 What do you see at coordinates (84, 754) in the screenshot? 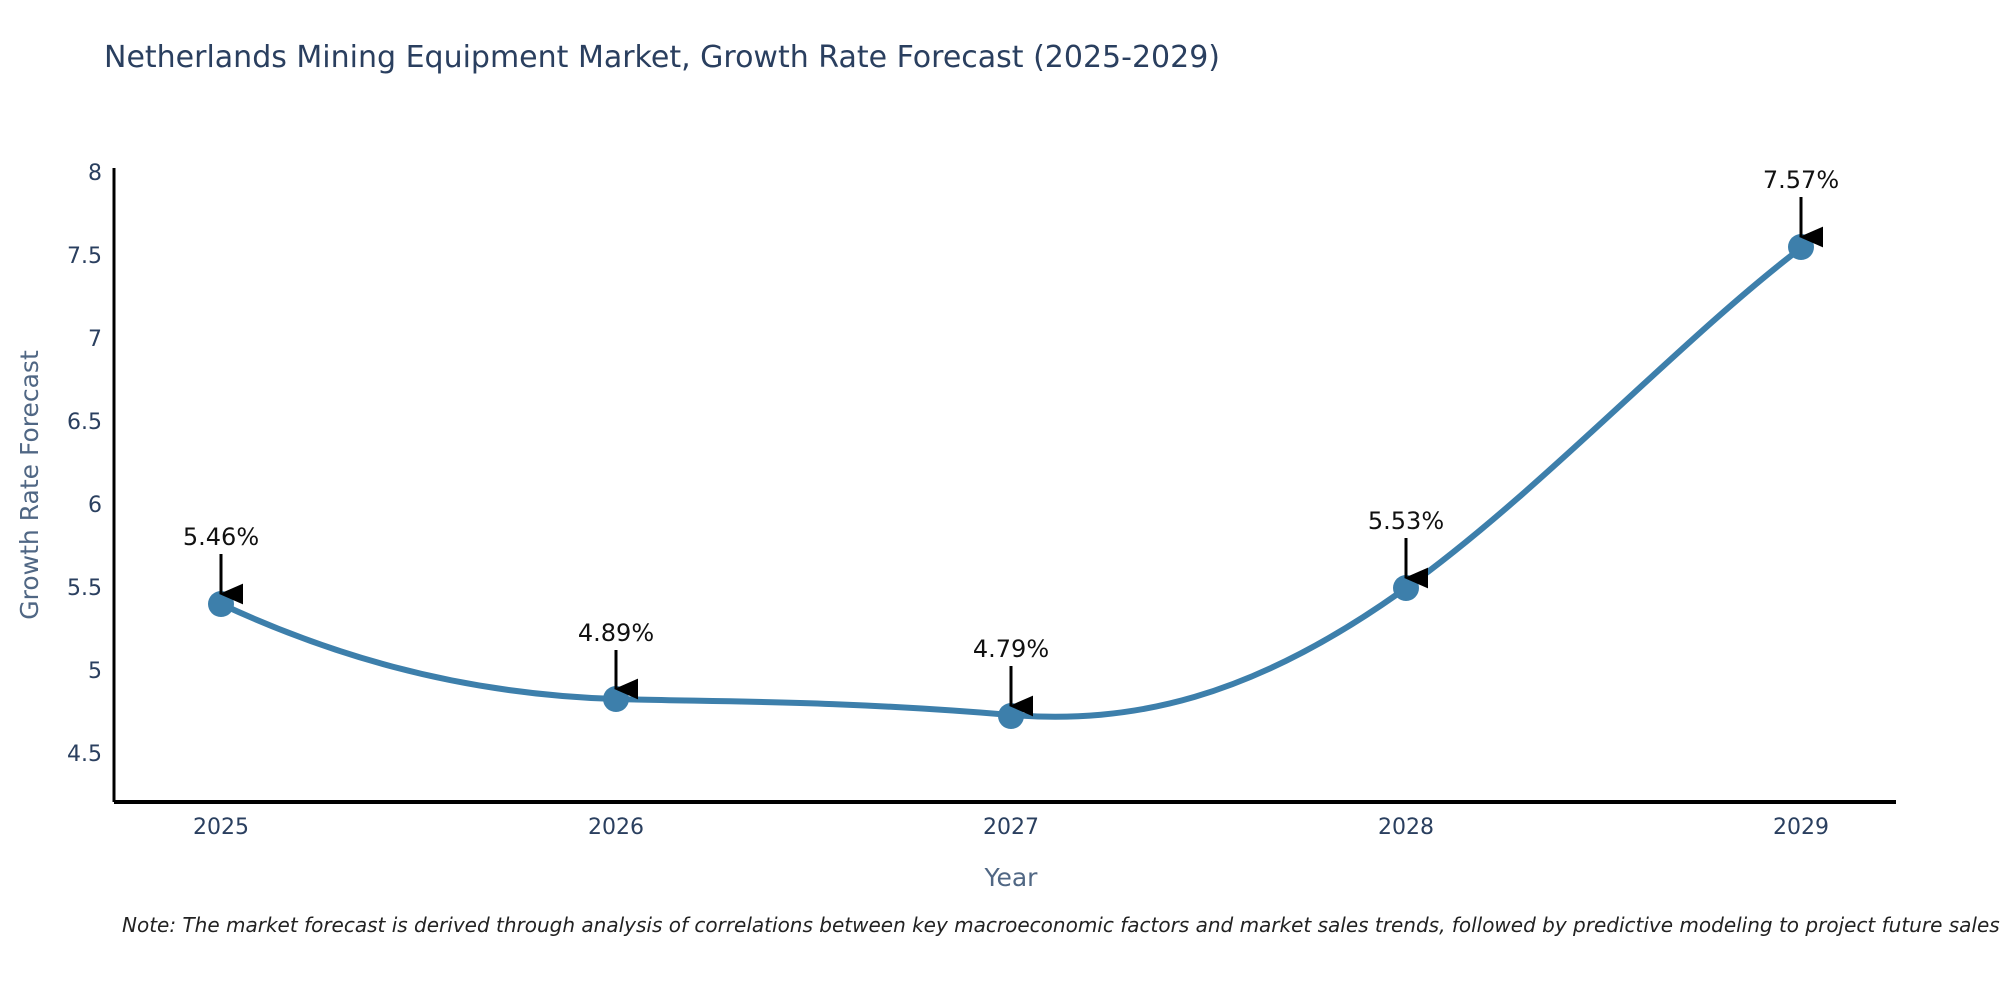
I see `y-tick-label: 4.5` at bounding box center [84, 754].